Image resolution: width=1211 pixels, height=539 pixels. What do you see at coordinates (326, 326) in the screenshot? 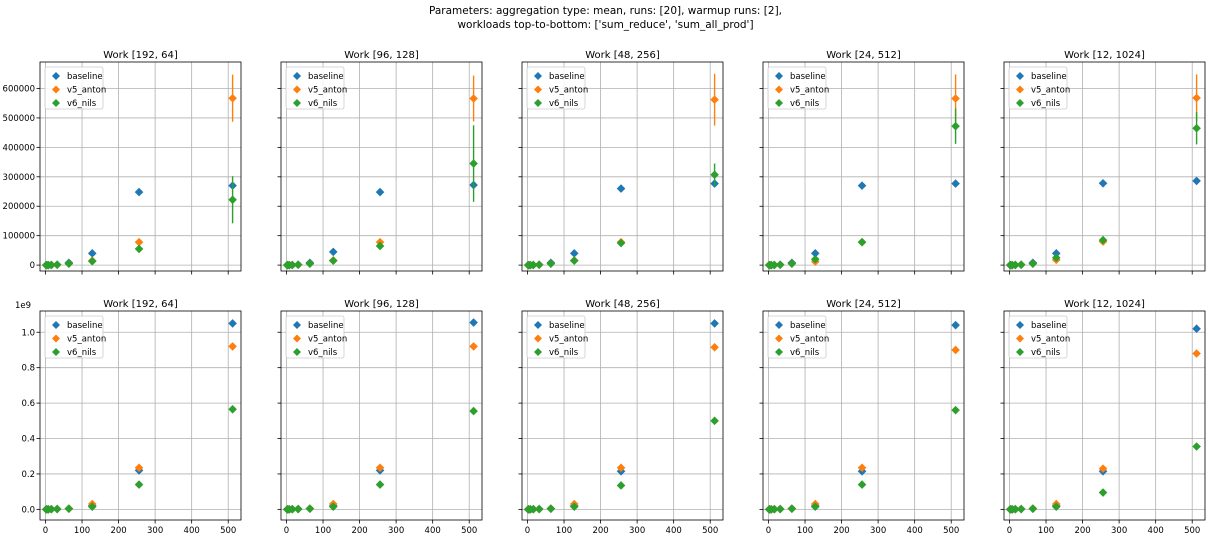
I see `legend-label: baseline` at bounding box center [326, 326].